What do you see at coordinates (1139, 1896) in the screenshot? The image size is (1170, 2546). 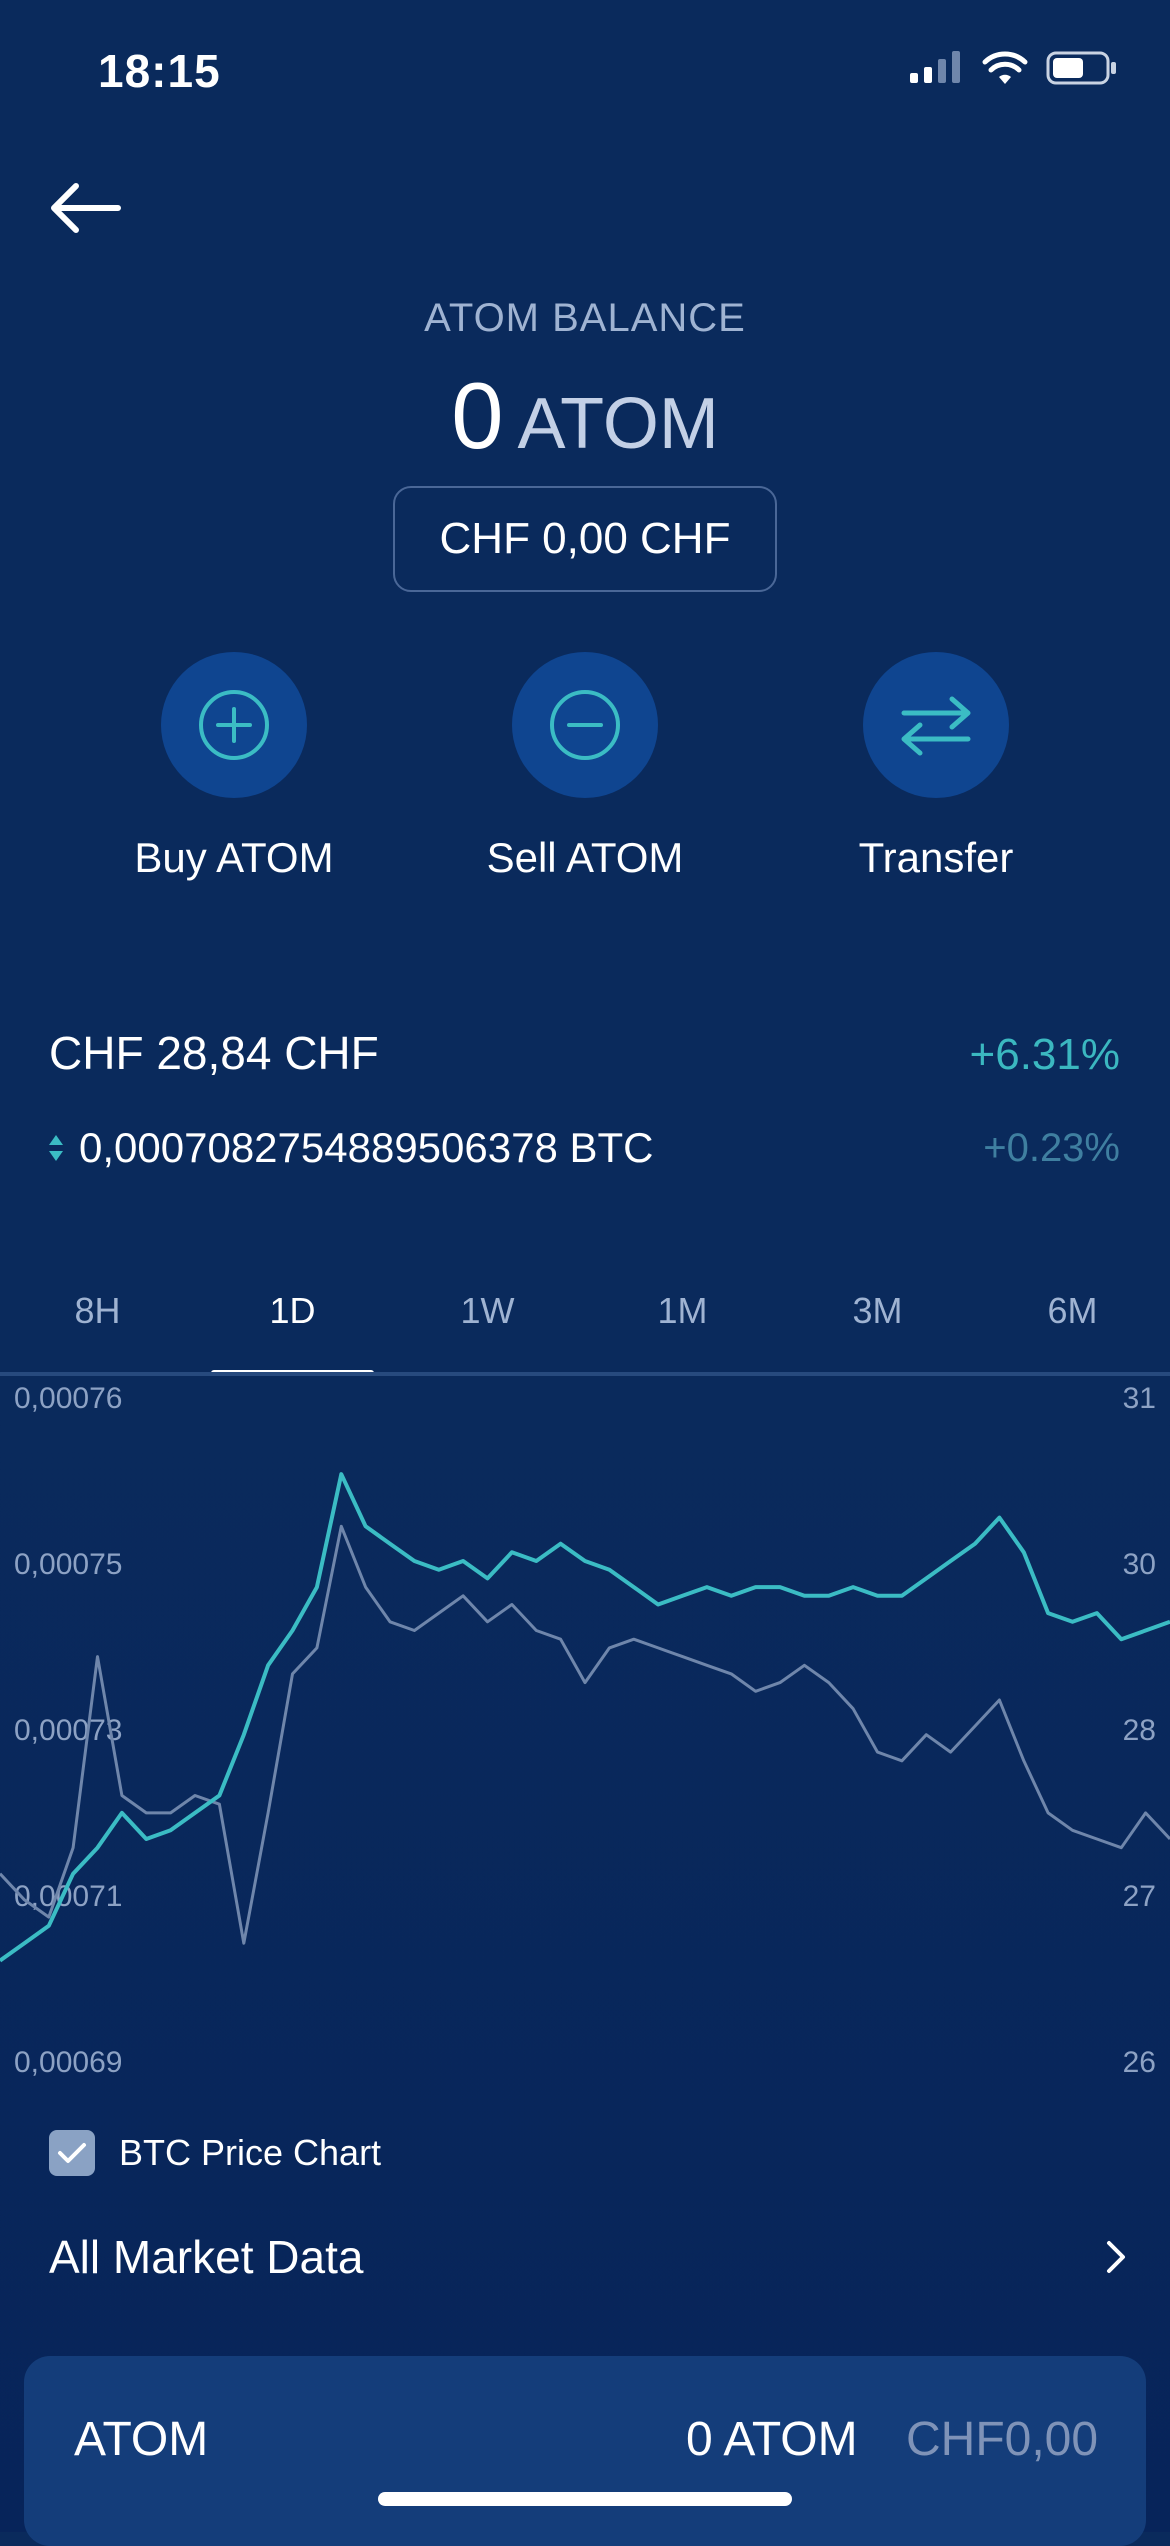 I see `y-right-tick-label: 27` at bounding box center [1139, 1896].